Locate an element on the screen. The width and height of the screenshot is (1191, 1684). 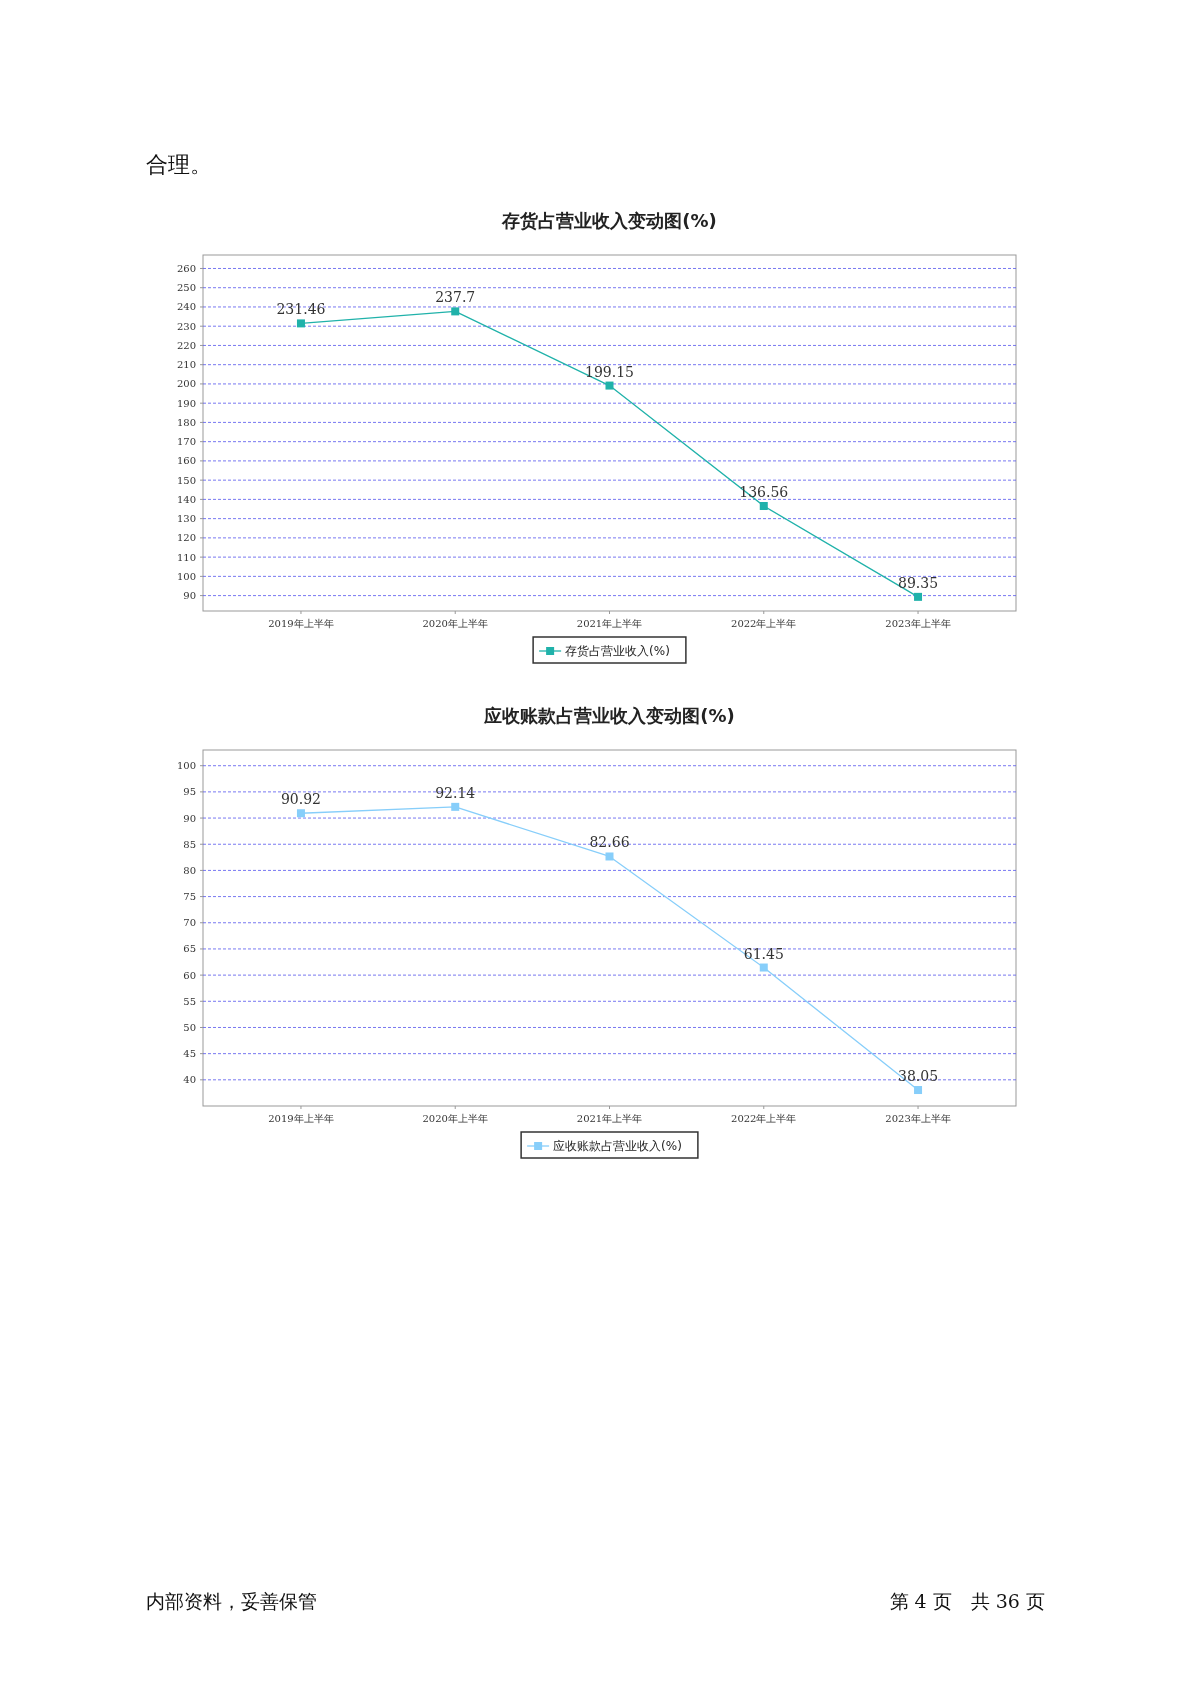
y-tick-label: 120 is located at coordinates (186, 538).